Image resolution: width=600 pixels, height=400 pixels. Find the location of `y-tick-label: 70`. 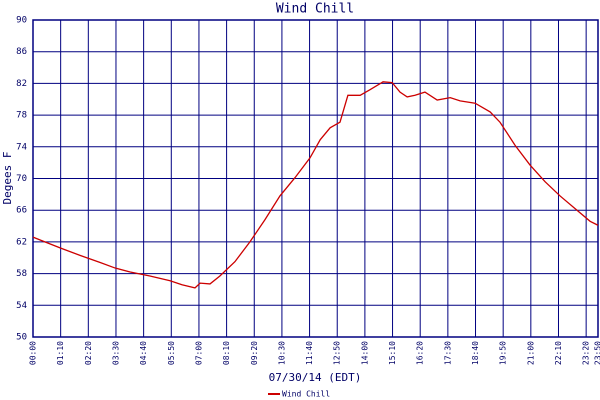

y-tick-label: 70 is located at coordinates (21, 179).